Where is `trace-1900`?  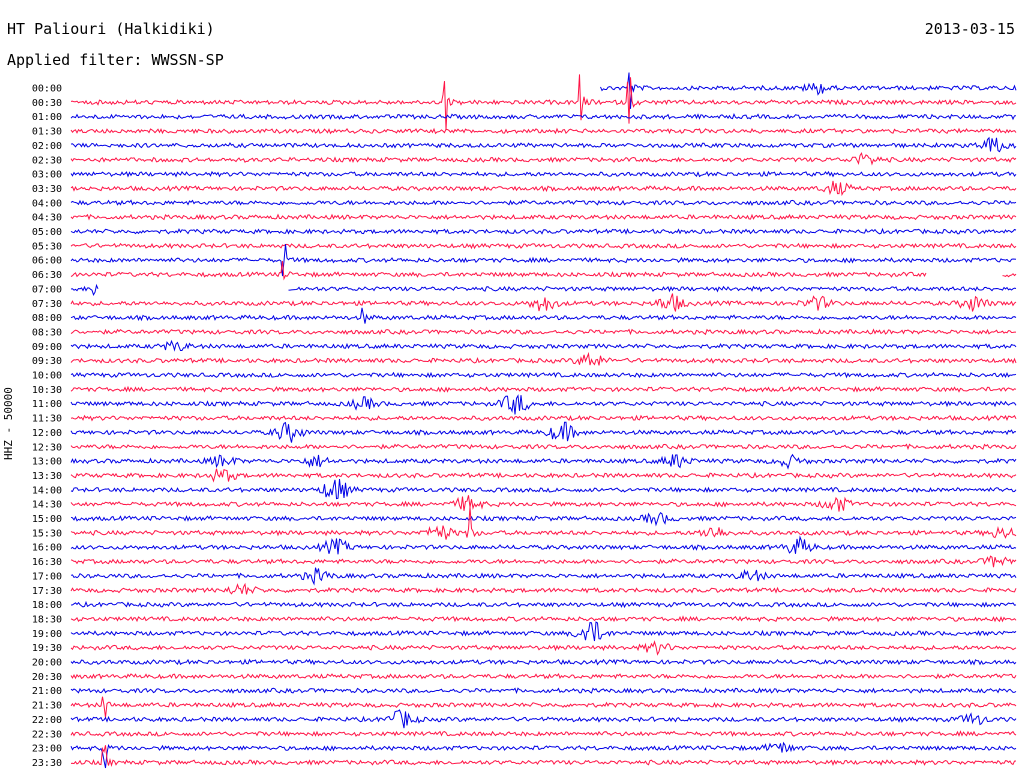 trace-1900 is located at coordinates (543, 631).